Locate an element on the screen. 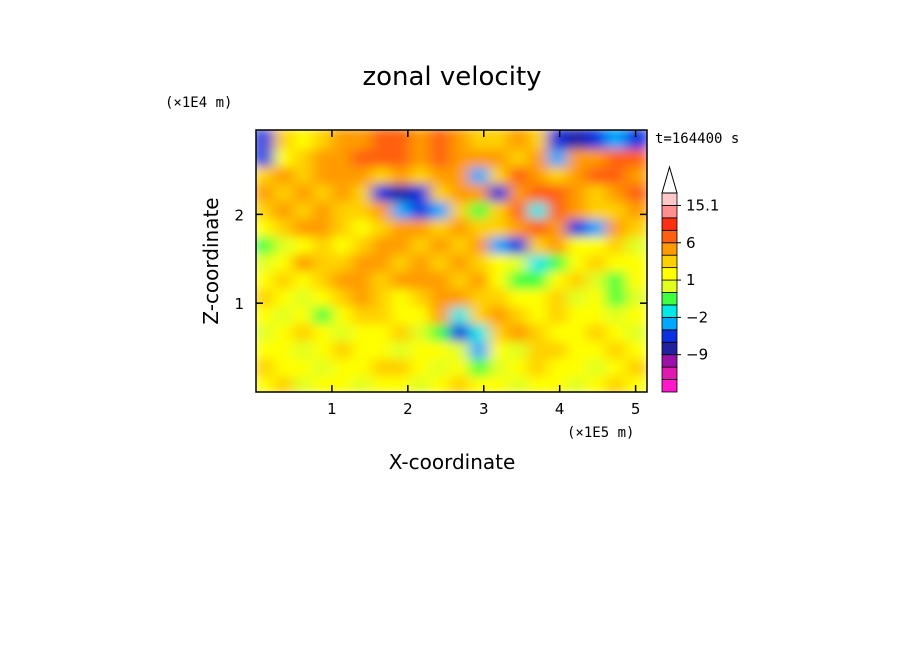  y-tick-label: 2 is located at coordinates (239, 215).